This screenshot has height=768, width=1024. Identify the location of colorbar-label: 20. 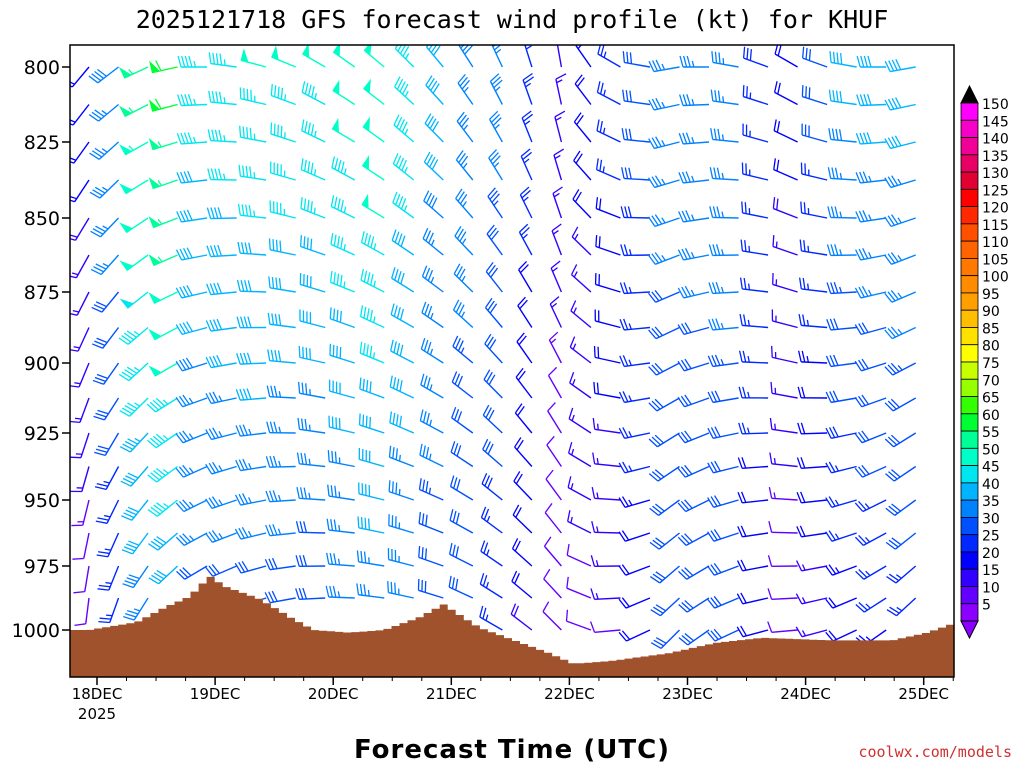
(991, 554).